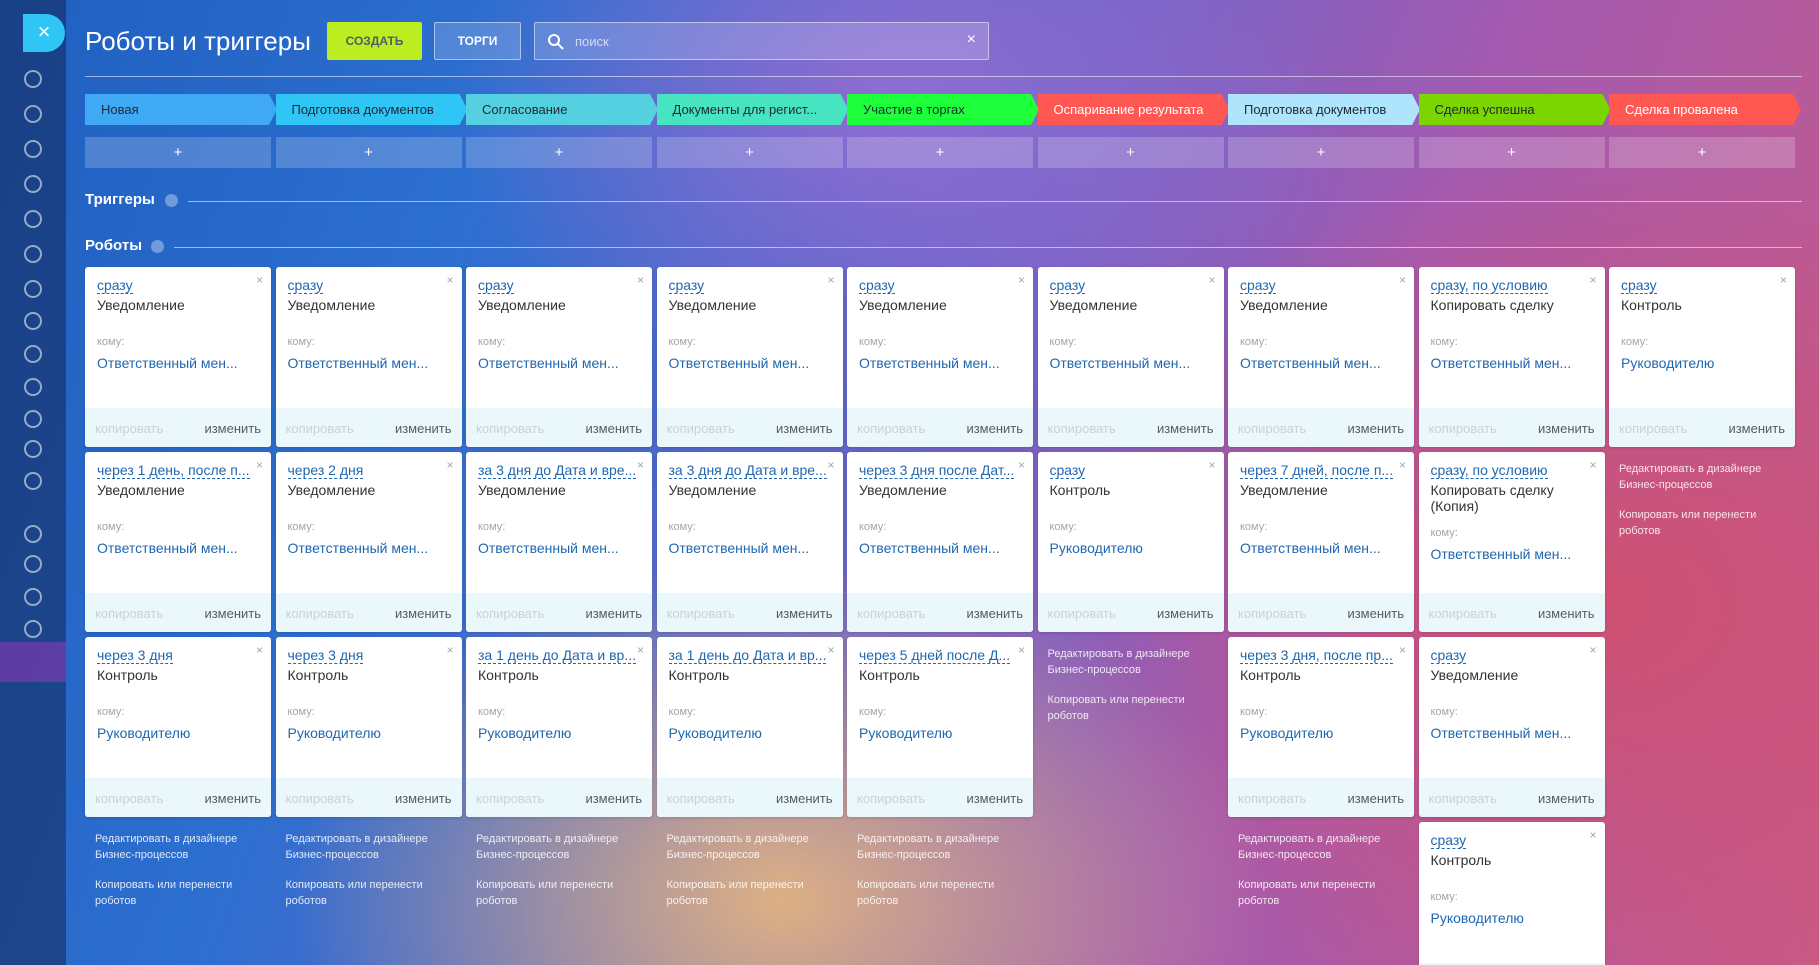 Image resolution: width=1819 pixels, height=965 pixels. Describe the element at coordinates (1489, 285) in the screenshot. I see `robot-condition: сразу, по условию` at that location.